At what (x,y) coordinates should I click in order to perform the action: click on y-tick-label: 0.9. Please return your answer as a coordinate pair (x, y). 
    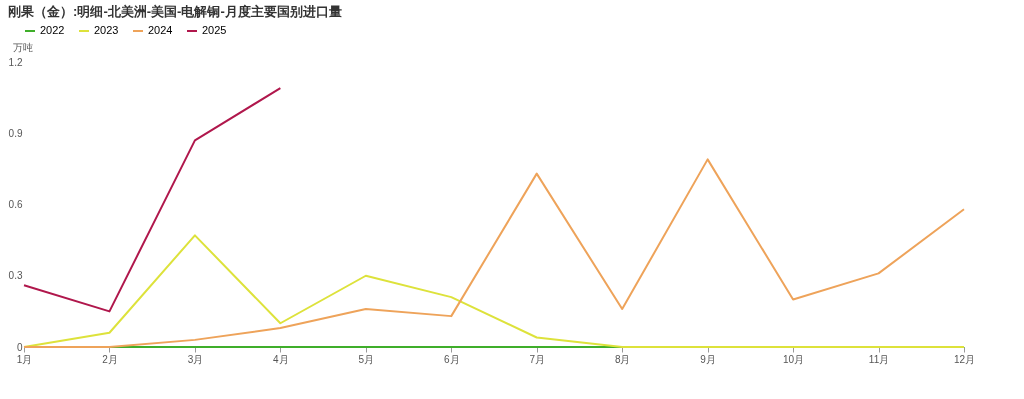
    Looking at the image, I should click on (15, 133).